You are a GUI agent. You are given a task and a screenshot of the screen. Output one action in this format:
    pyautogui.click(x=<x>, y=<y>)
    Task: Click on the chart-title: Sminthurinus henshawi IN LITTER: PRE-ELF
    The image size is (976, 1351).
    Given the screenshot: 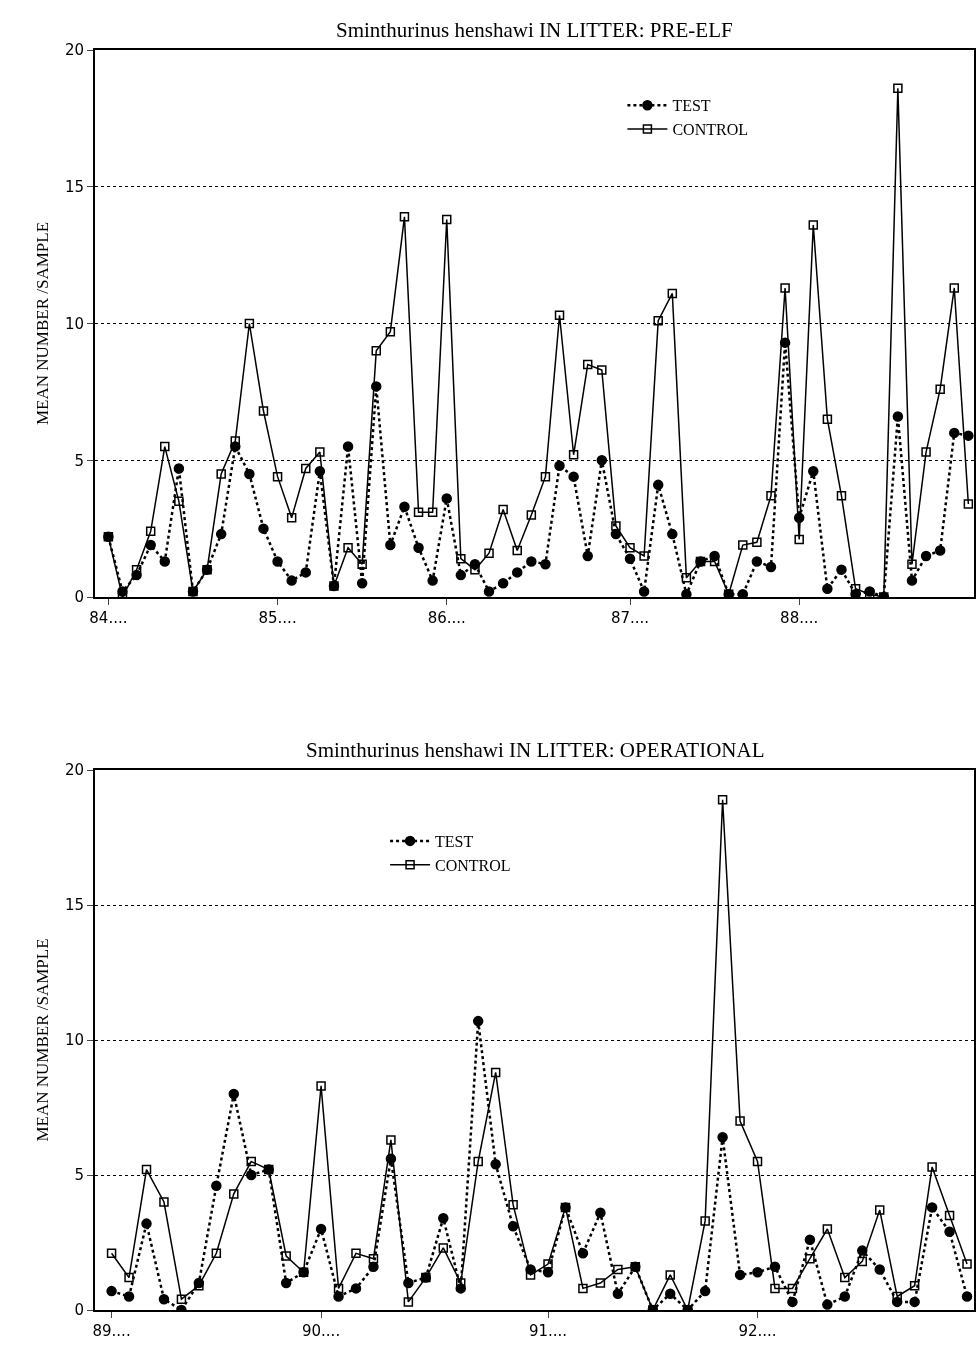 What is the action you would take?
    pyautogui.click(x=534, y=30)
    